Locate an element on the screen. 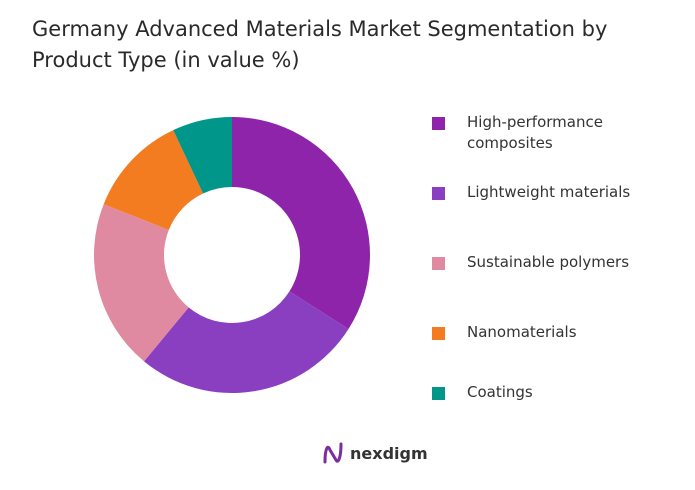 The image size is (695, 490). slice-coatings is located at coordinates (202, 155).